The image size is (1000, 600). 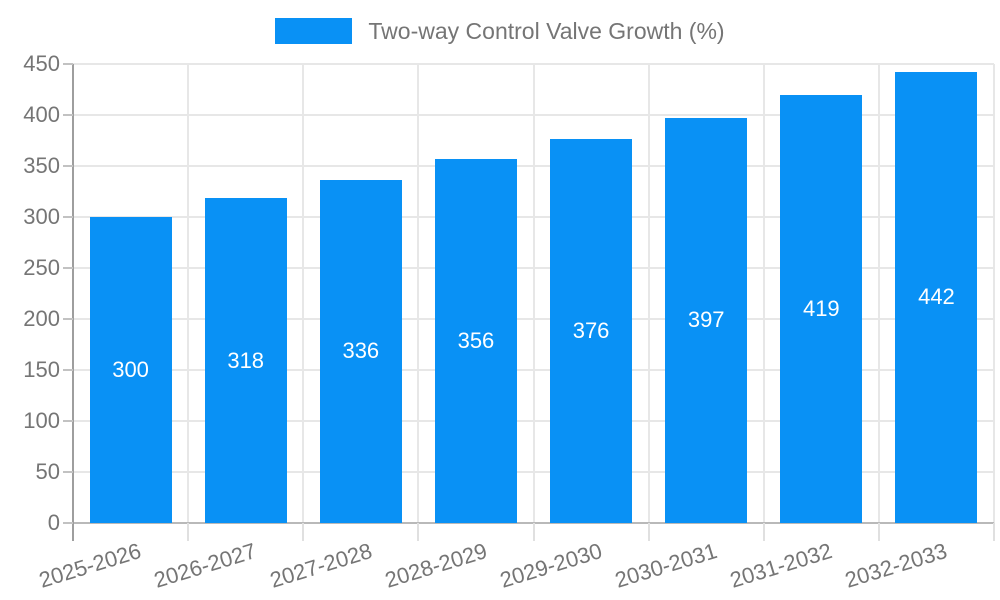 What do you see at coordinates (550, 565) in the screenshot?
I see `x-axis-label: 2029-2030` at bounding box center [550, 565].